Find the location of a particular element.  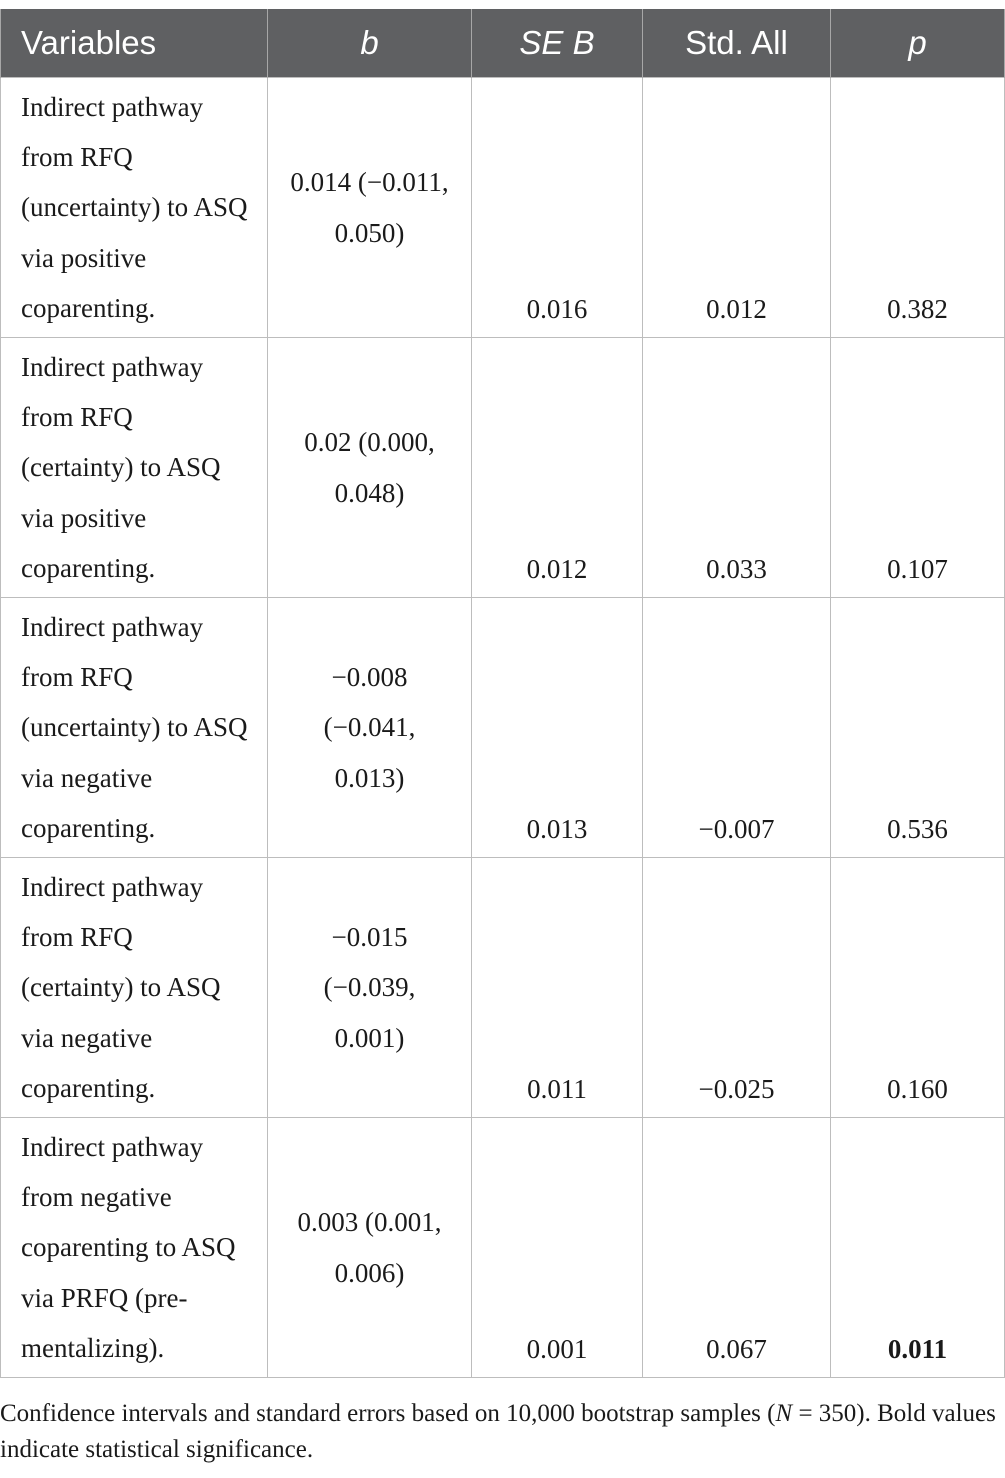

header-p: p is located at coordinates (917, 43).